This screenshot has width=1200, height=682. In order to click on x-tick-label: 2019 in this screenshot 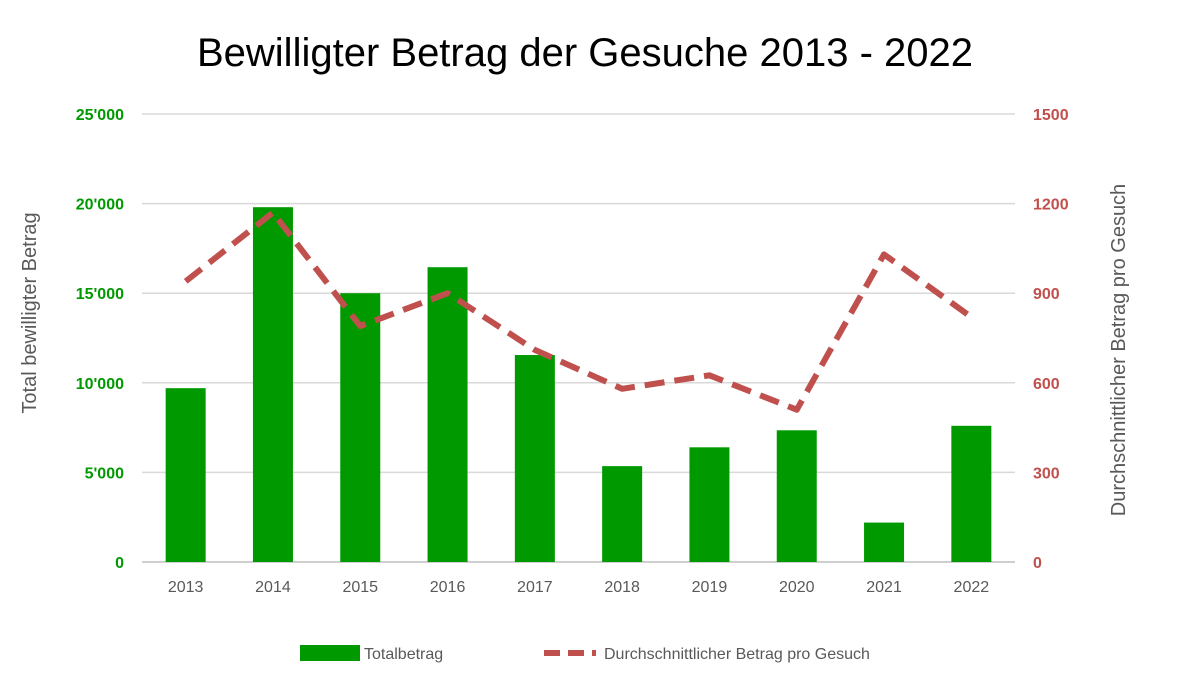, I will do `click(710, 587)`.